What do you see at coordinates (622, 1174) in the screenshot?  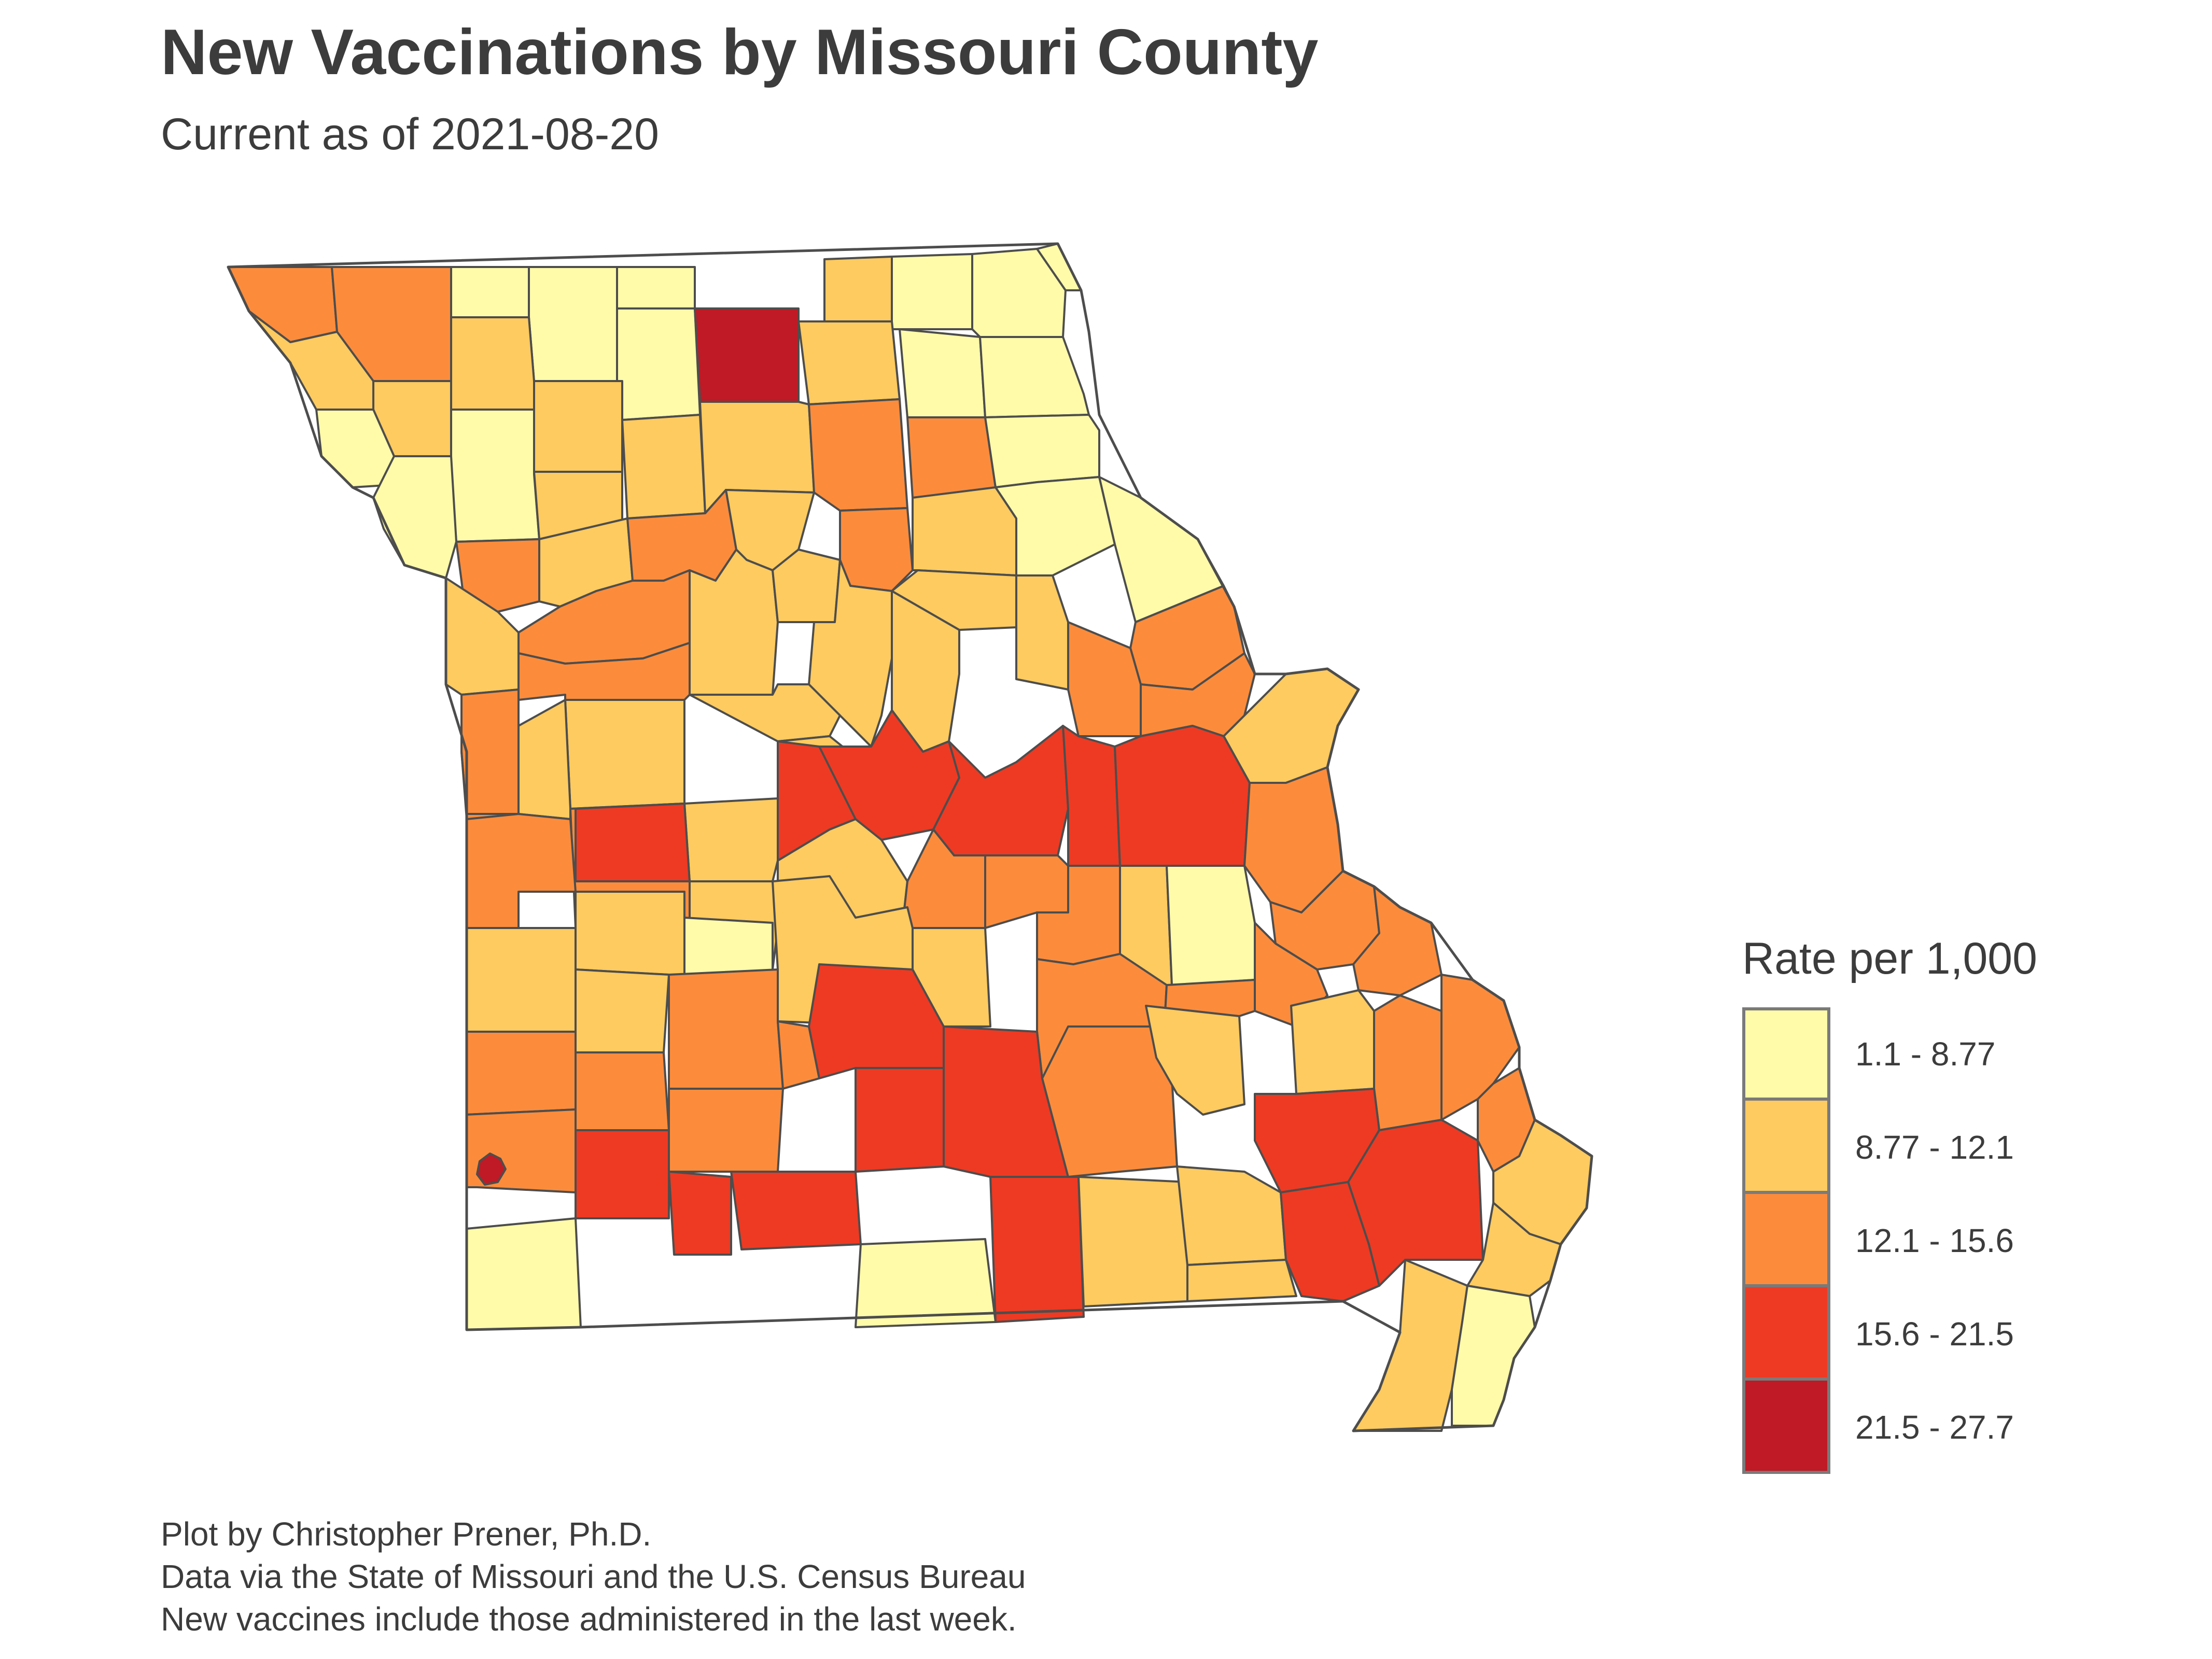 I see `county-barry` at bounding box center [622, 1174].